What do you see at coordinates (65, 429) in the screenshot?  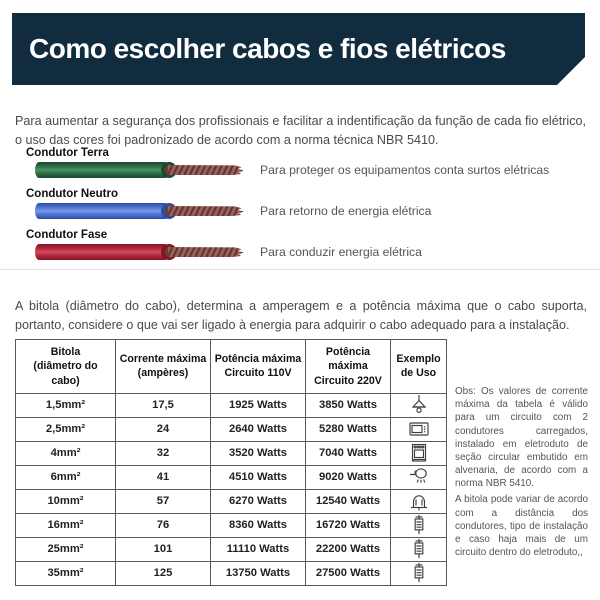 I see `table-cell-bitola: 2,5mm²` at bounding box center [65, 429].